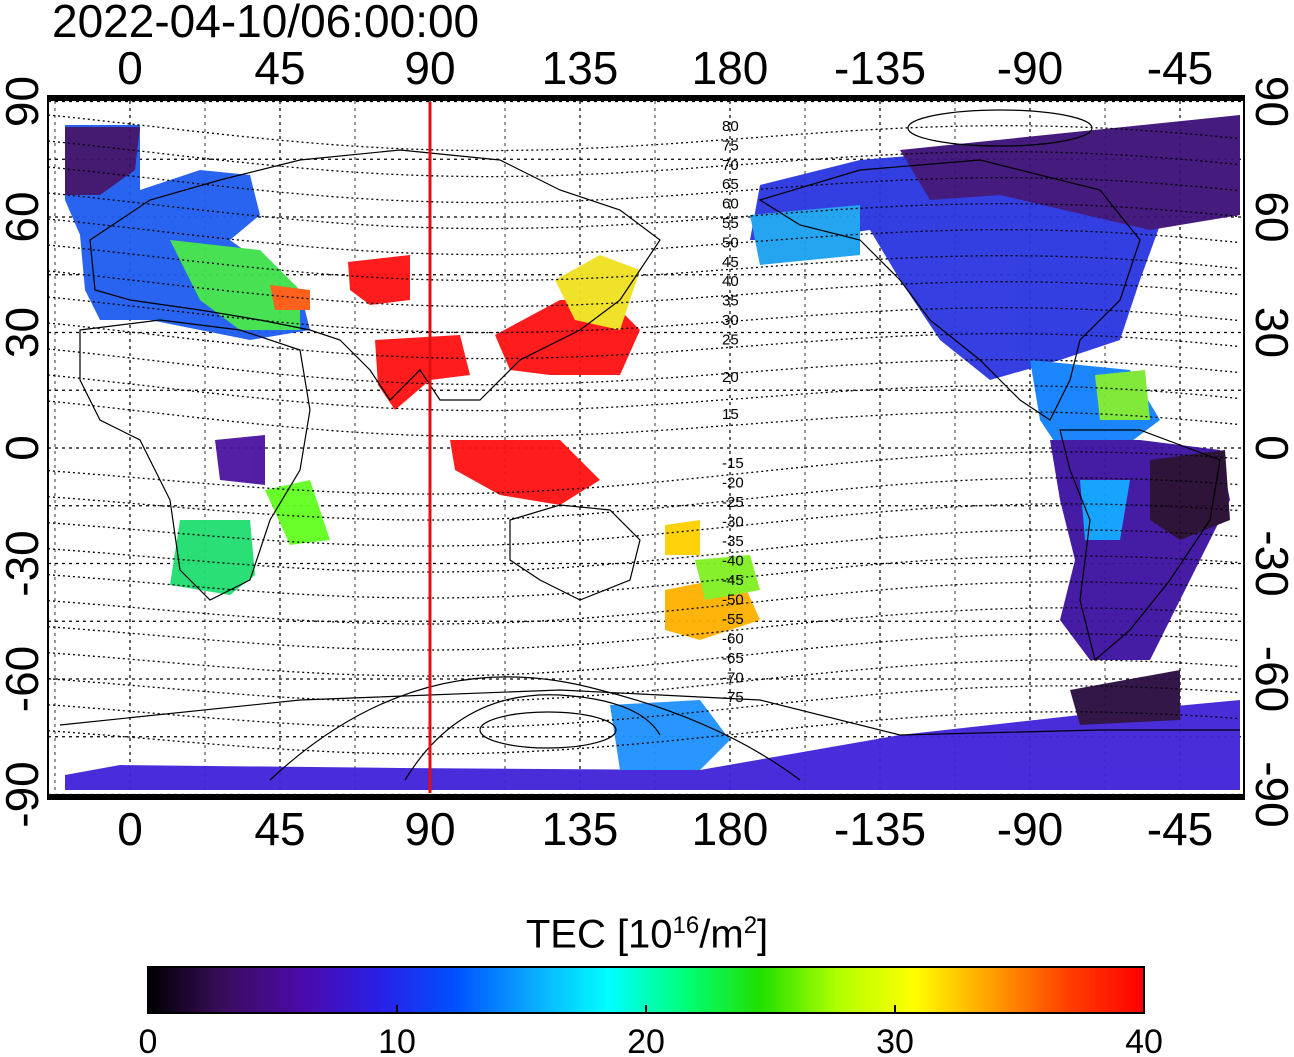  What do you see at coordinates (880, 829) in the screenshot?
I see `x-tick-bottom: -135` at bounding box center [880, 829].